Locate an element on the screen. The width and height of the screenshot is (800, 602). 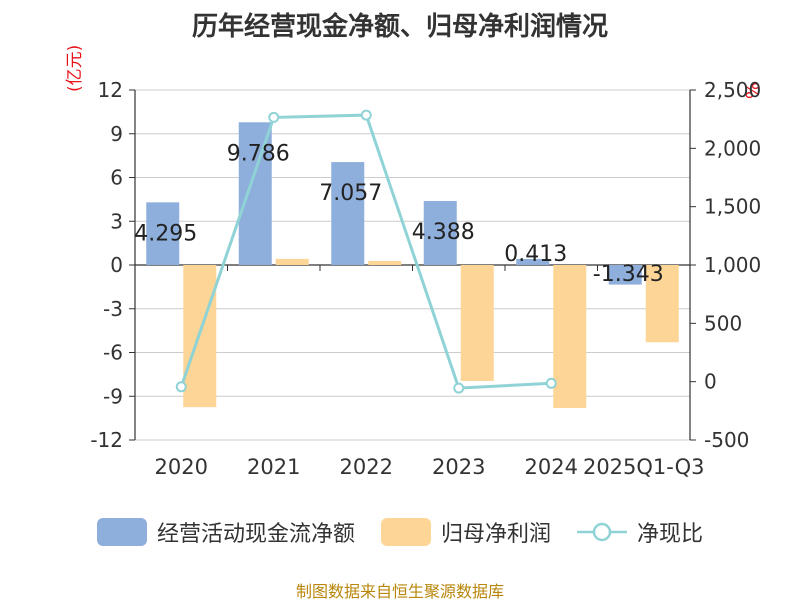
data-label-cashflow: -1.343 is located at coordinates (628, 274).